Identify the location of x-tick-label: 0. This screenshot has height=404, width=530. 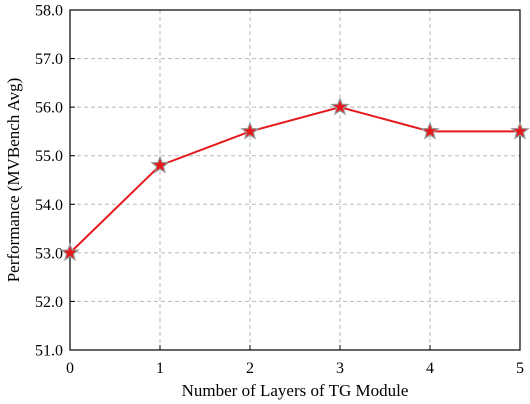
(70, 368).